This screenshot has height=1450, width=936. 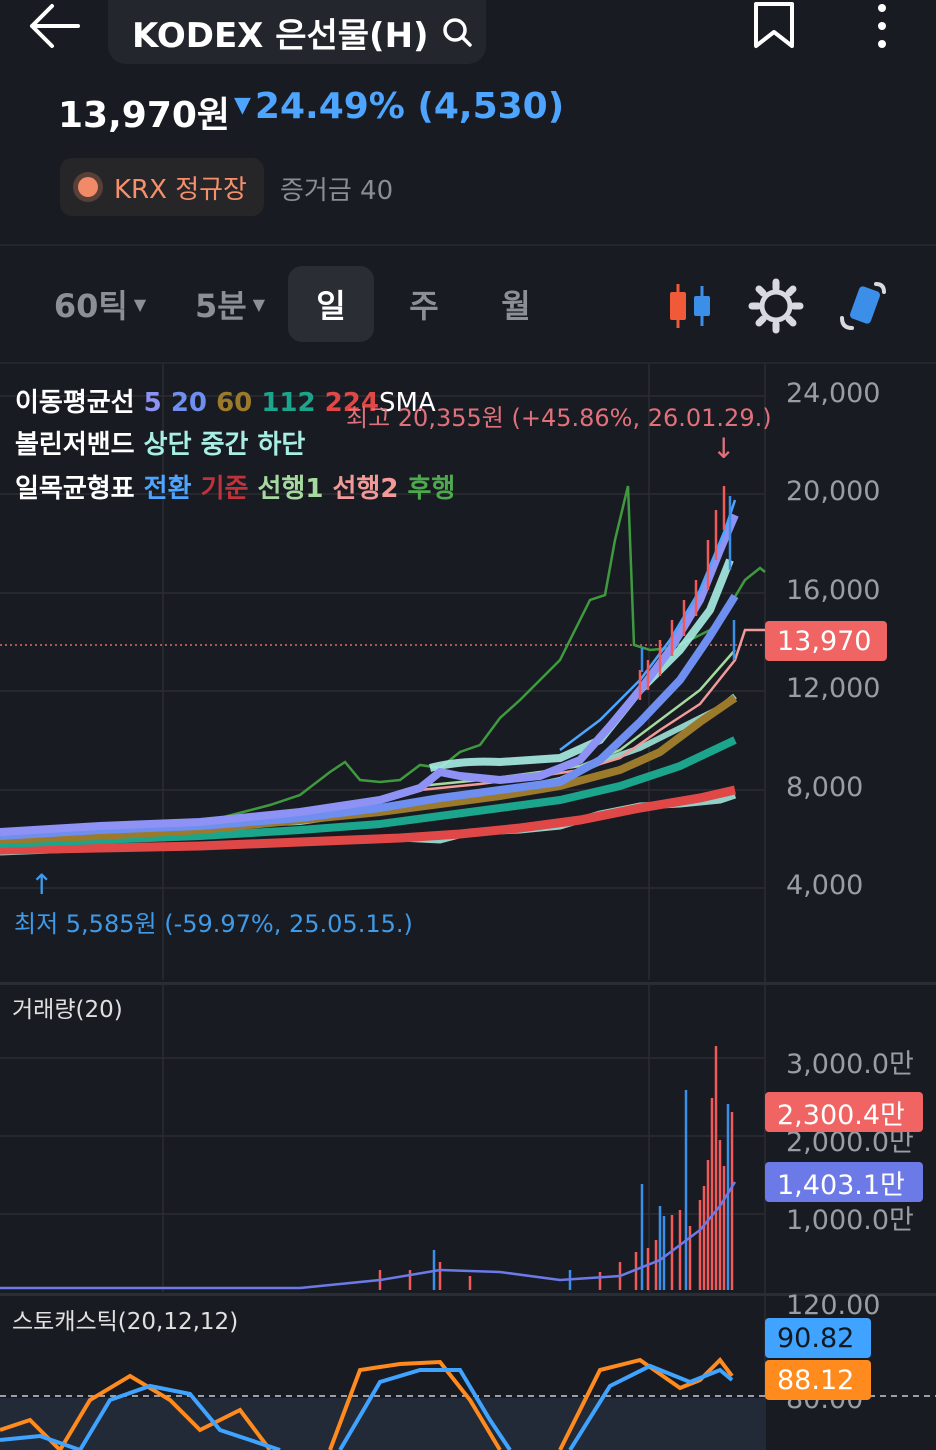 I want to click on high-annotation: 최고 20,355원 (+45.86%, 26.01.29.), so click(x=559, y=418).